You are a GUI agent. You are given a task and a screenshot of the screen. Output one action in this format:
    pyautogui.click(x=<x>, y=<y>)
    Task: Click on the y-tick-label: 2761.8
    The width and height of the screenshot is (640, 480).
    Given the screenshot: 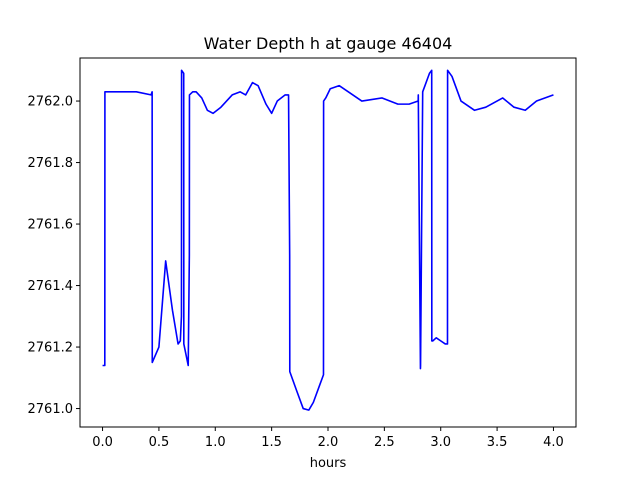 What is the action you would take?
    pyautogui.click(x=51, y=163)
    